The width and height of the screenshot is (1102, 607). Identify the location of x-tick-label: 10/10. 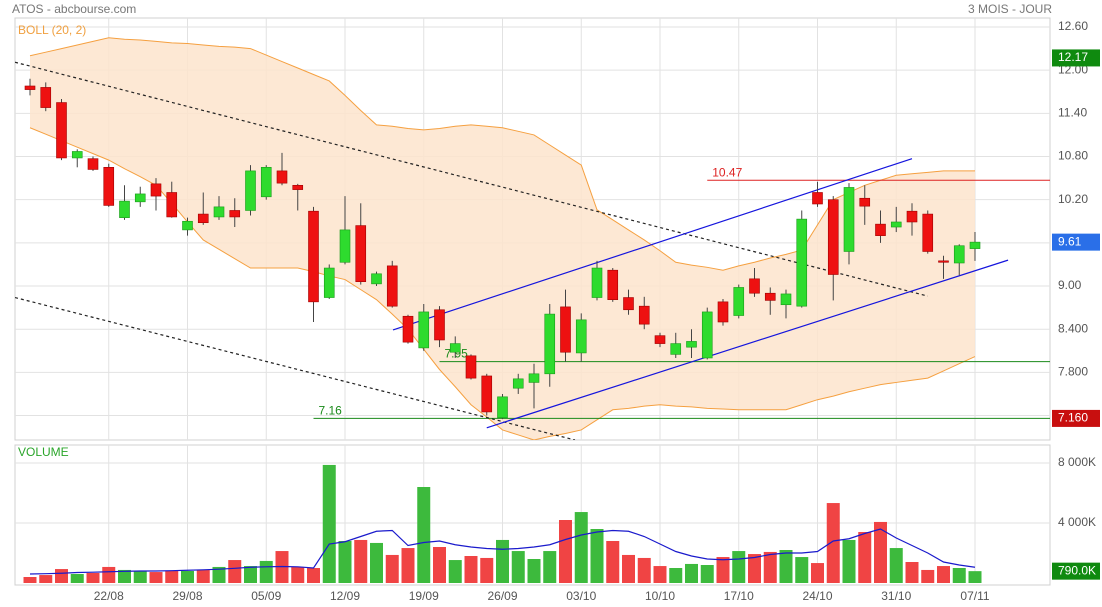
(660, 596).